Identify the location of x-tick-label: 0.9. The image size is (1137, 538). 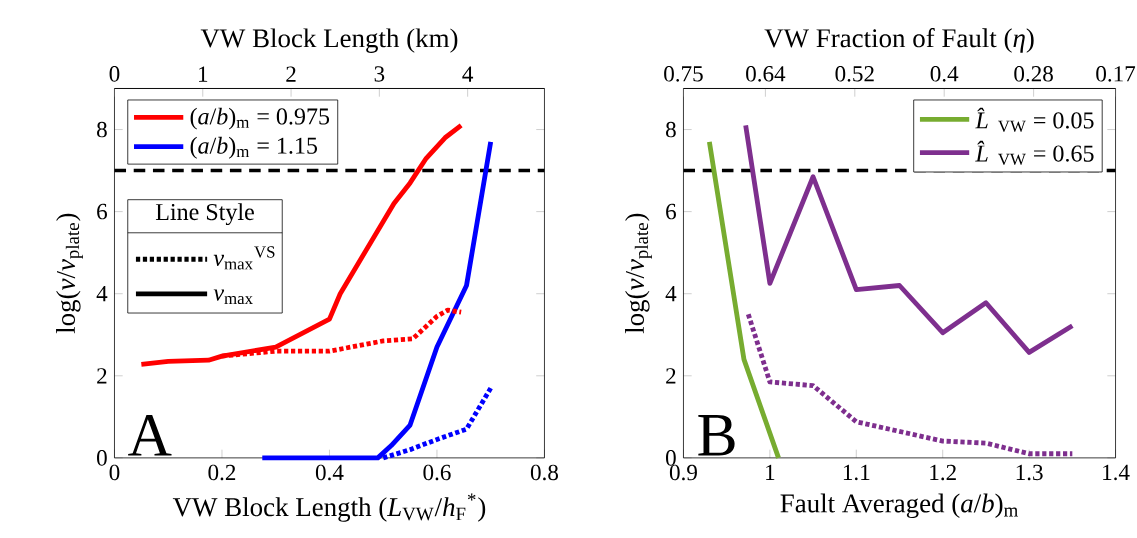
(683, 472).